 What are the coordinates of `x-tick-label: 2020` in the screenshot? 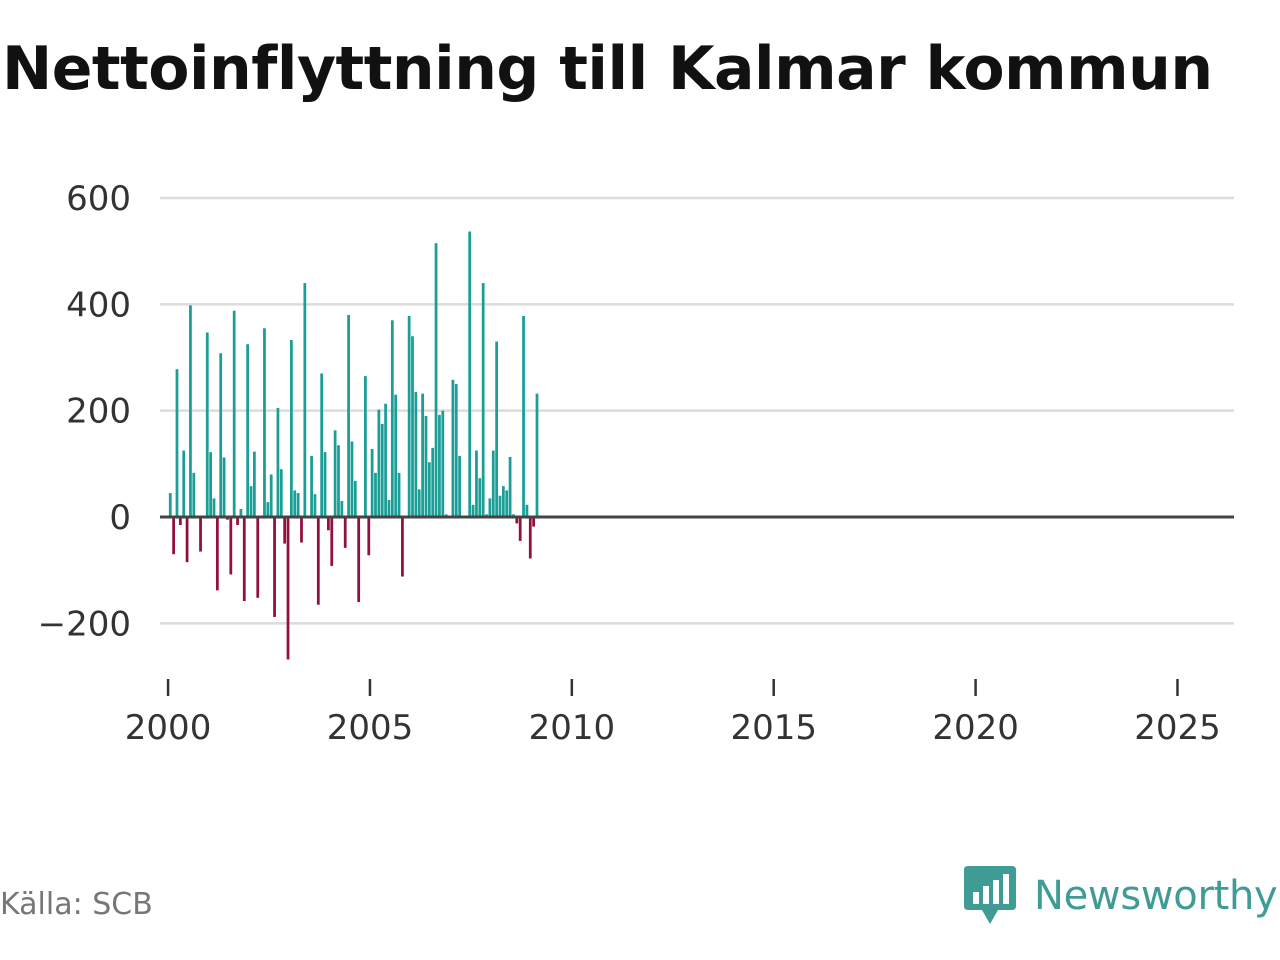 It's located at (975, 728).